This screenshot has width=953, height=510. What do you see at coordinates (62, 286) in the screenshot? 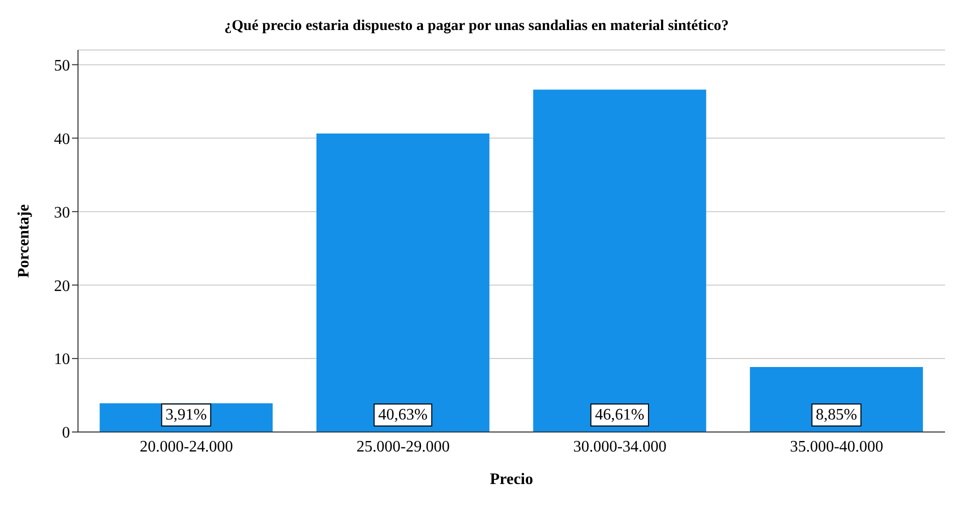
I see `y-tick-label: 20` at bounding box center [62, 286].